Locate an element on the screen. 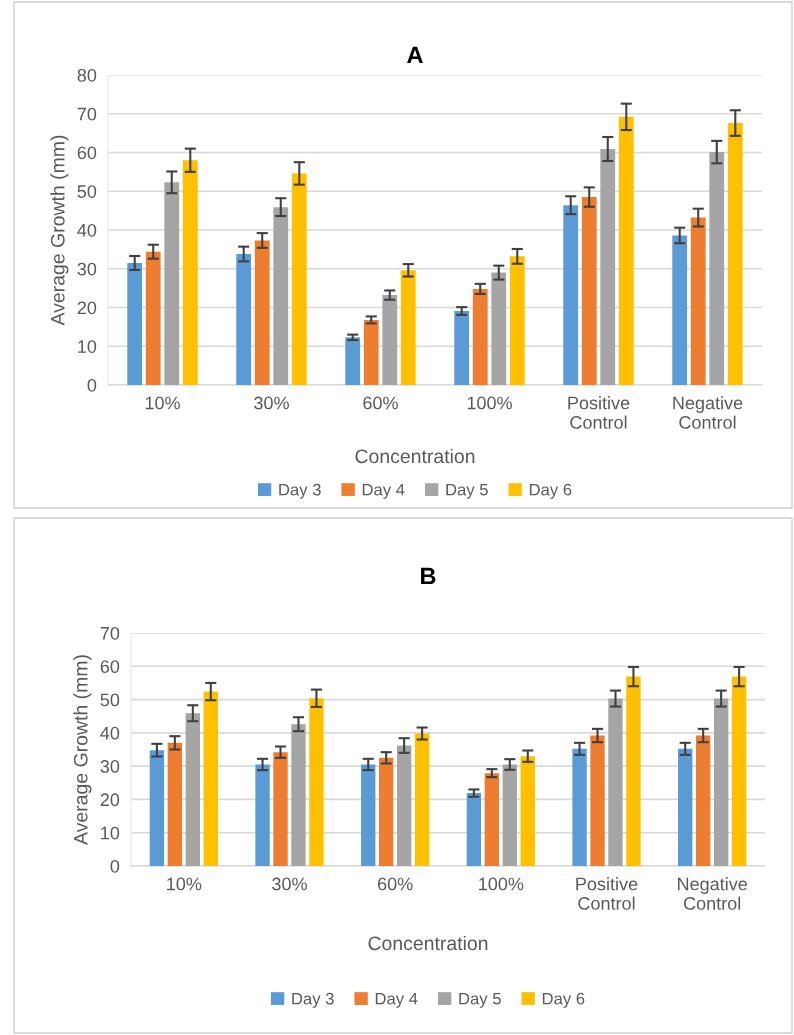  chart-title: B is located at coordinates (428, 576).